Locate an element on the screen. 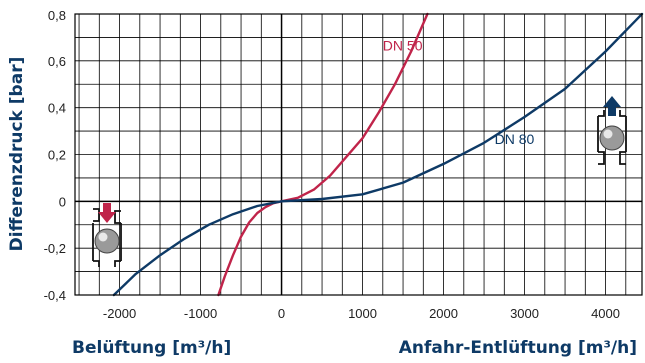  x-tick-label: -1000 is located at coordinates (200, 313).